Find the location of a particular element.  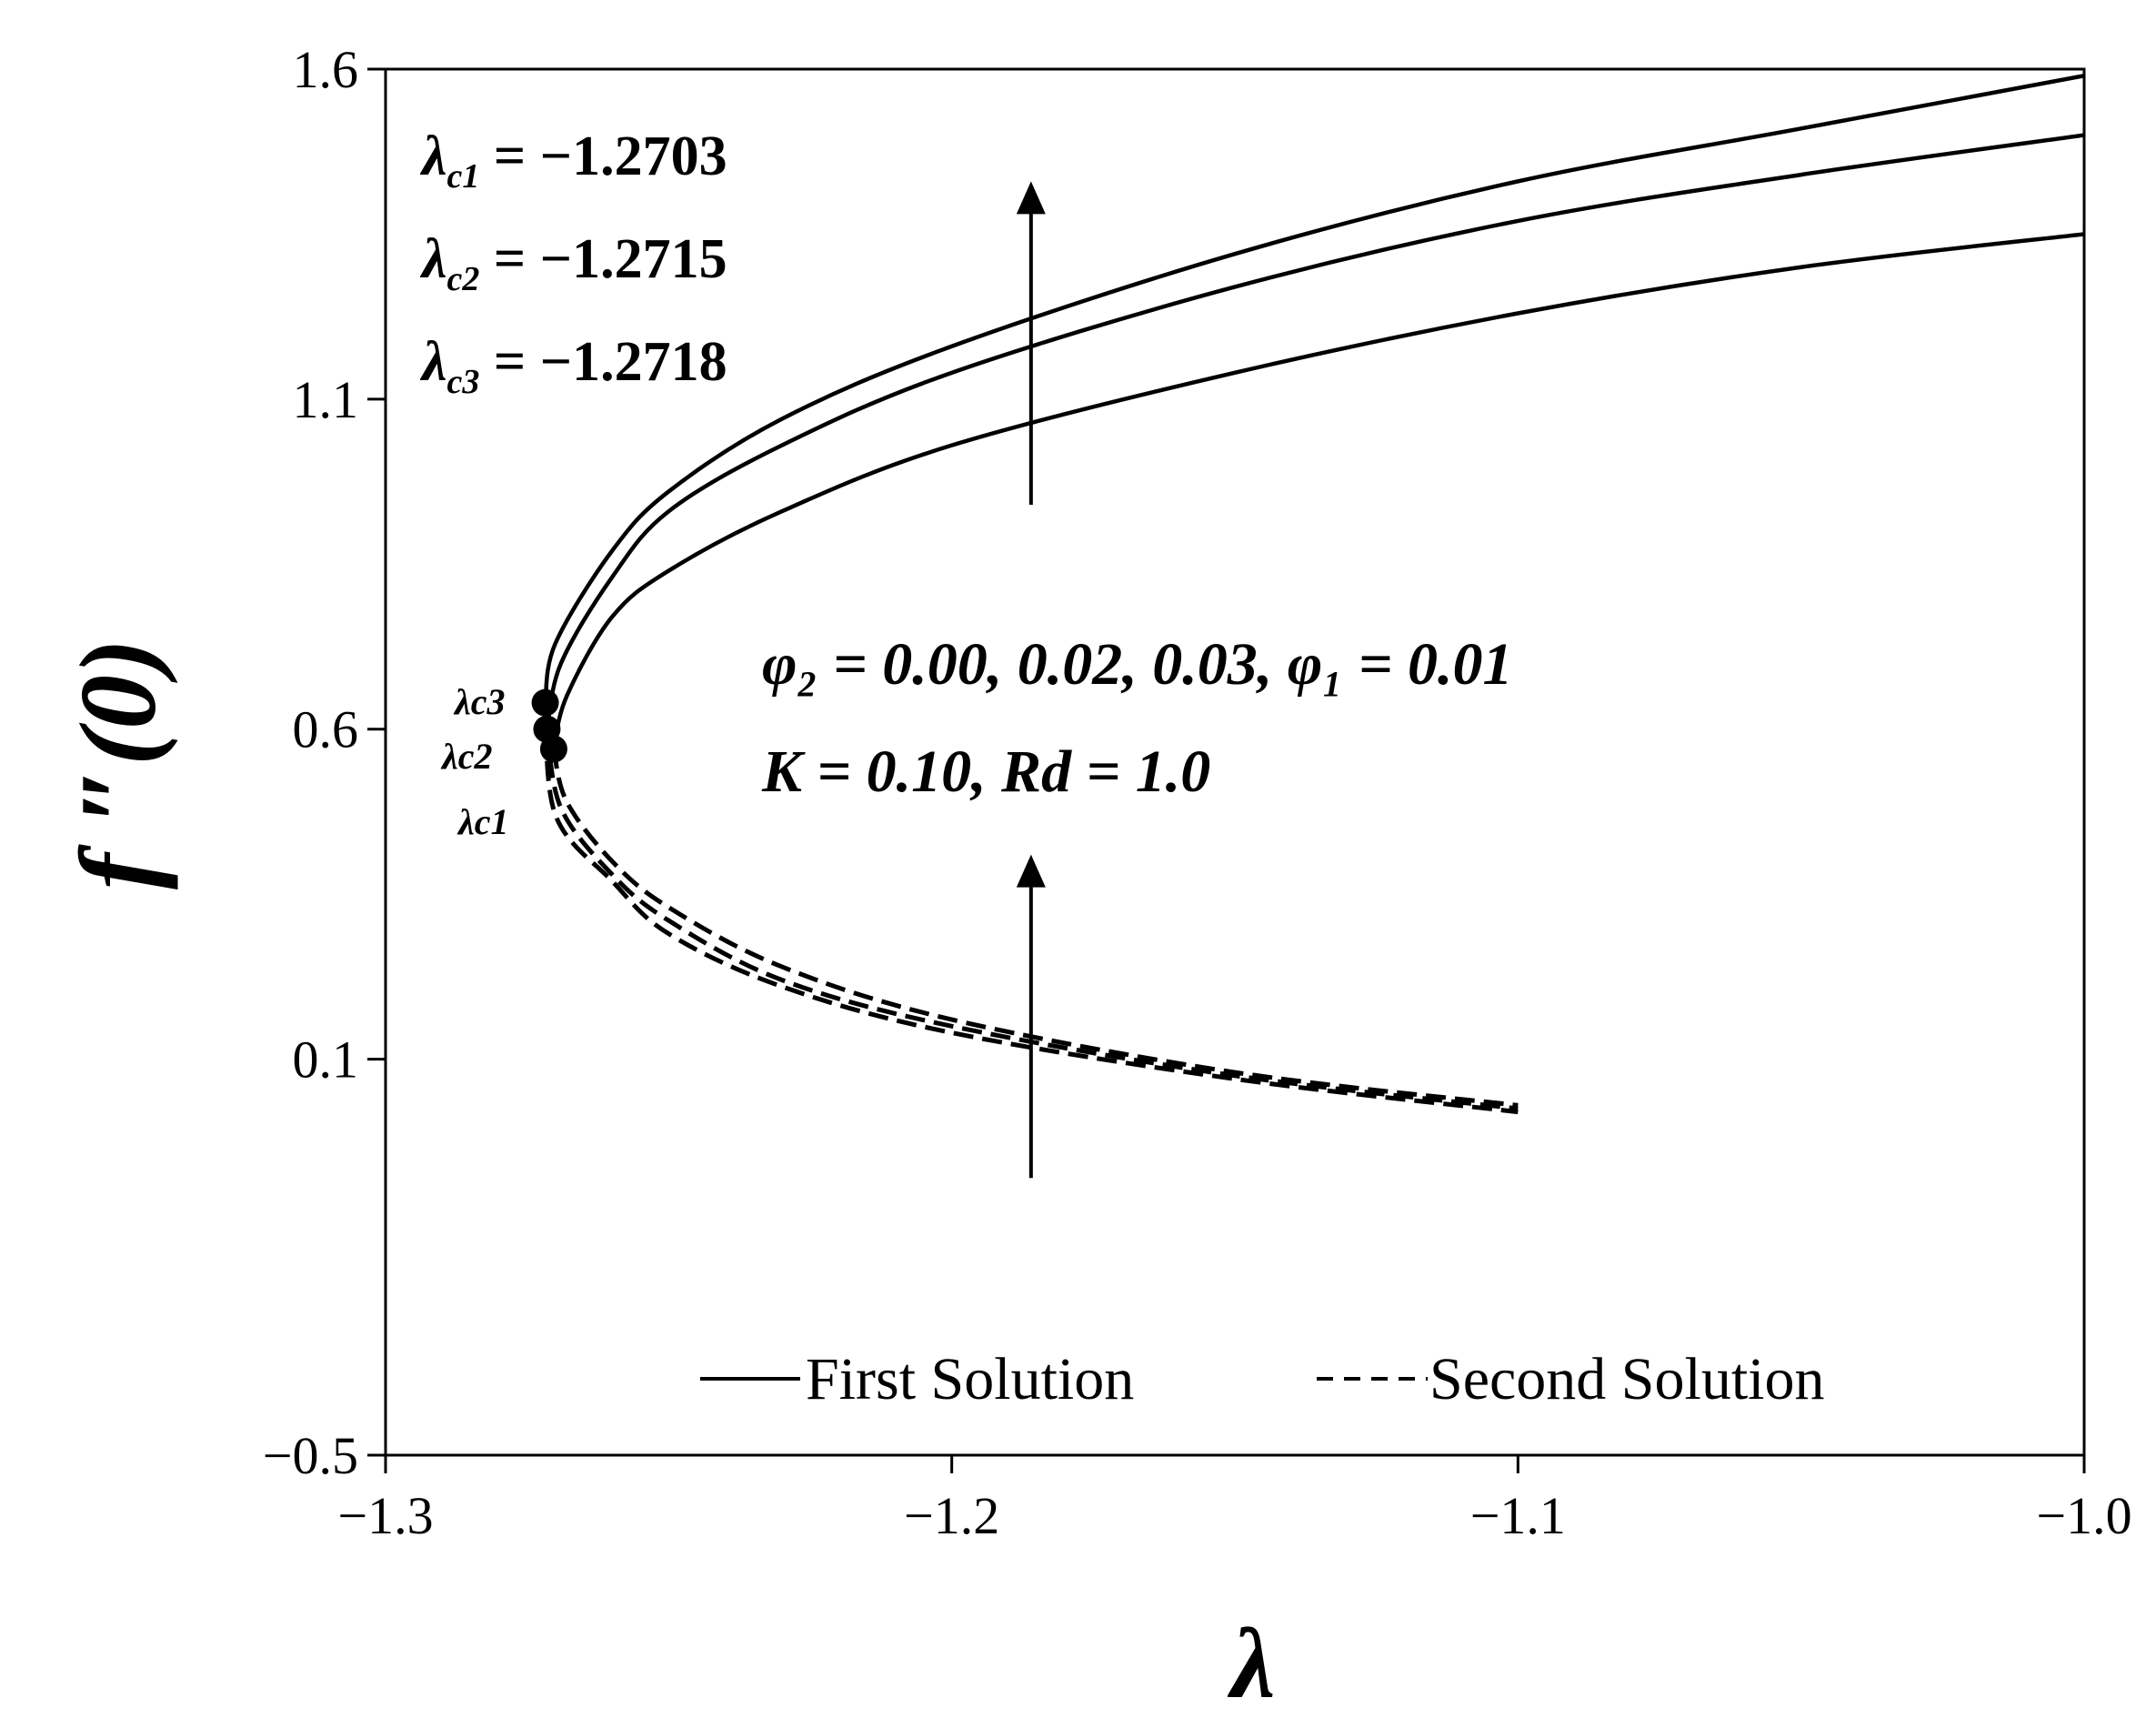

annotation-lambda-c3-sym: λ is located at coordinates (433, 362).